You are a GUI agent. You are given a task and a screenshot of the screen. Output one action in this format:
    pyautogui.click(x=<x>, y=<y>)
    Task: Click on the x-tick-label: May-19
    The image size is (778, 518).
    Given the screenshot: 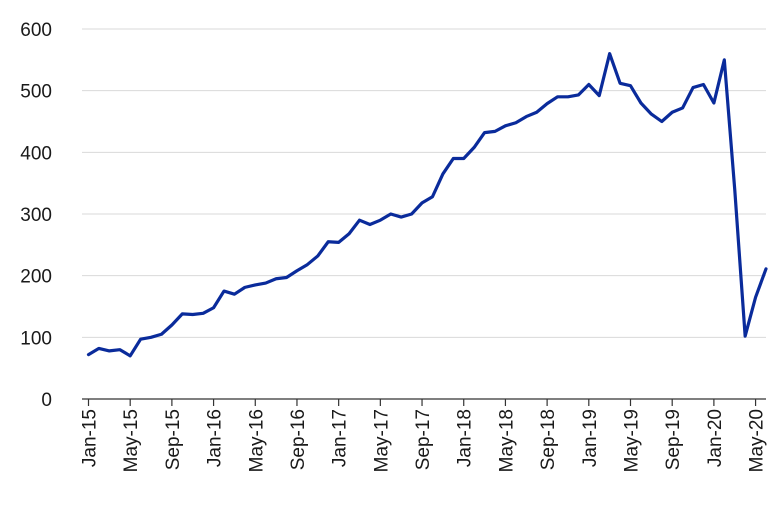 What is the action you would take?
    pyautogui.click(x=632, y=440)
    